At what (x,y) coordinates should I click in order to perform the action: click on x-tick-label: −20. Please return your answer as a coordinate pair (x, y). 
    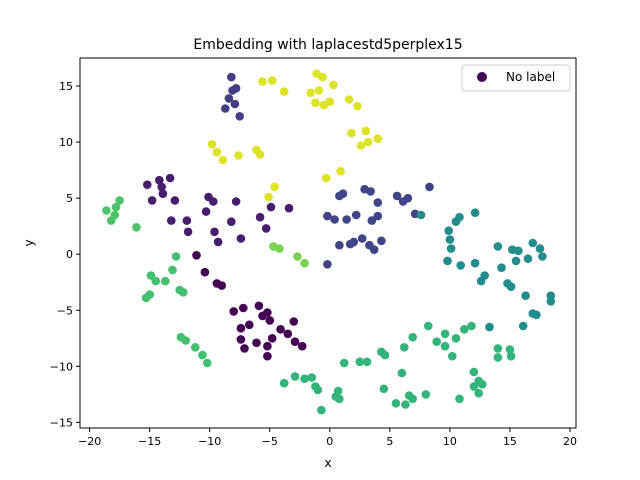
    Looking at the image, I should click on (89, 441).